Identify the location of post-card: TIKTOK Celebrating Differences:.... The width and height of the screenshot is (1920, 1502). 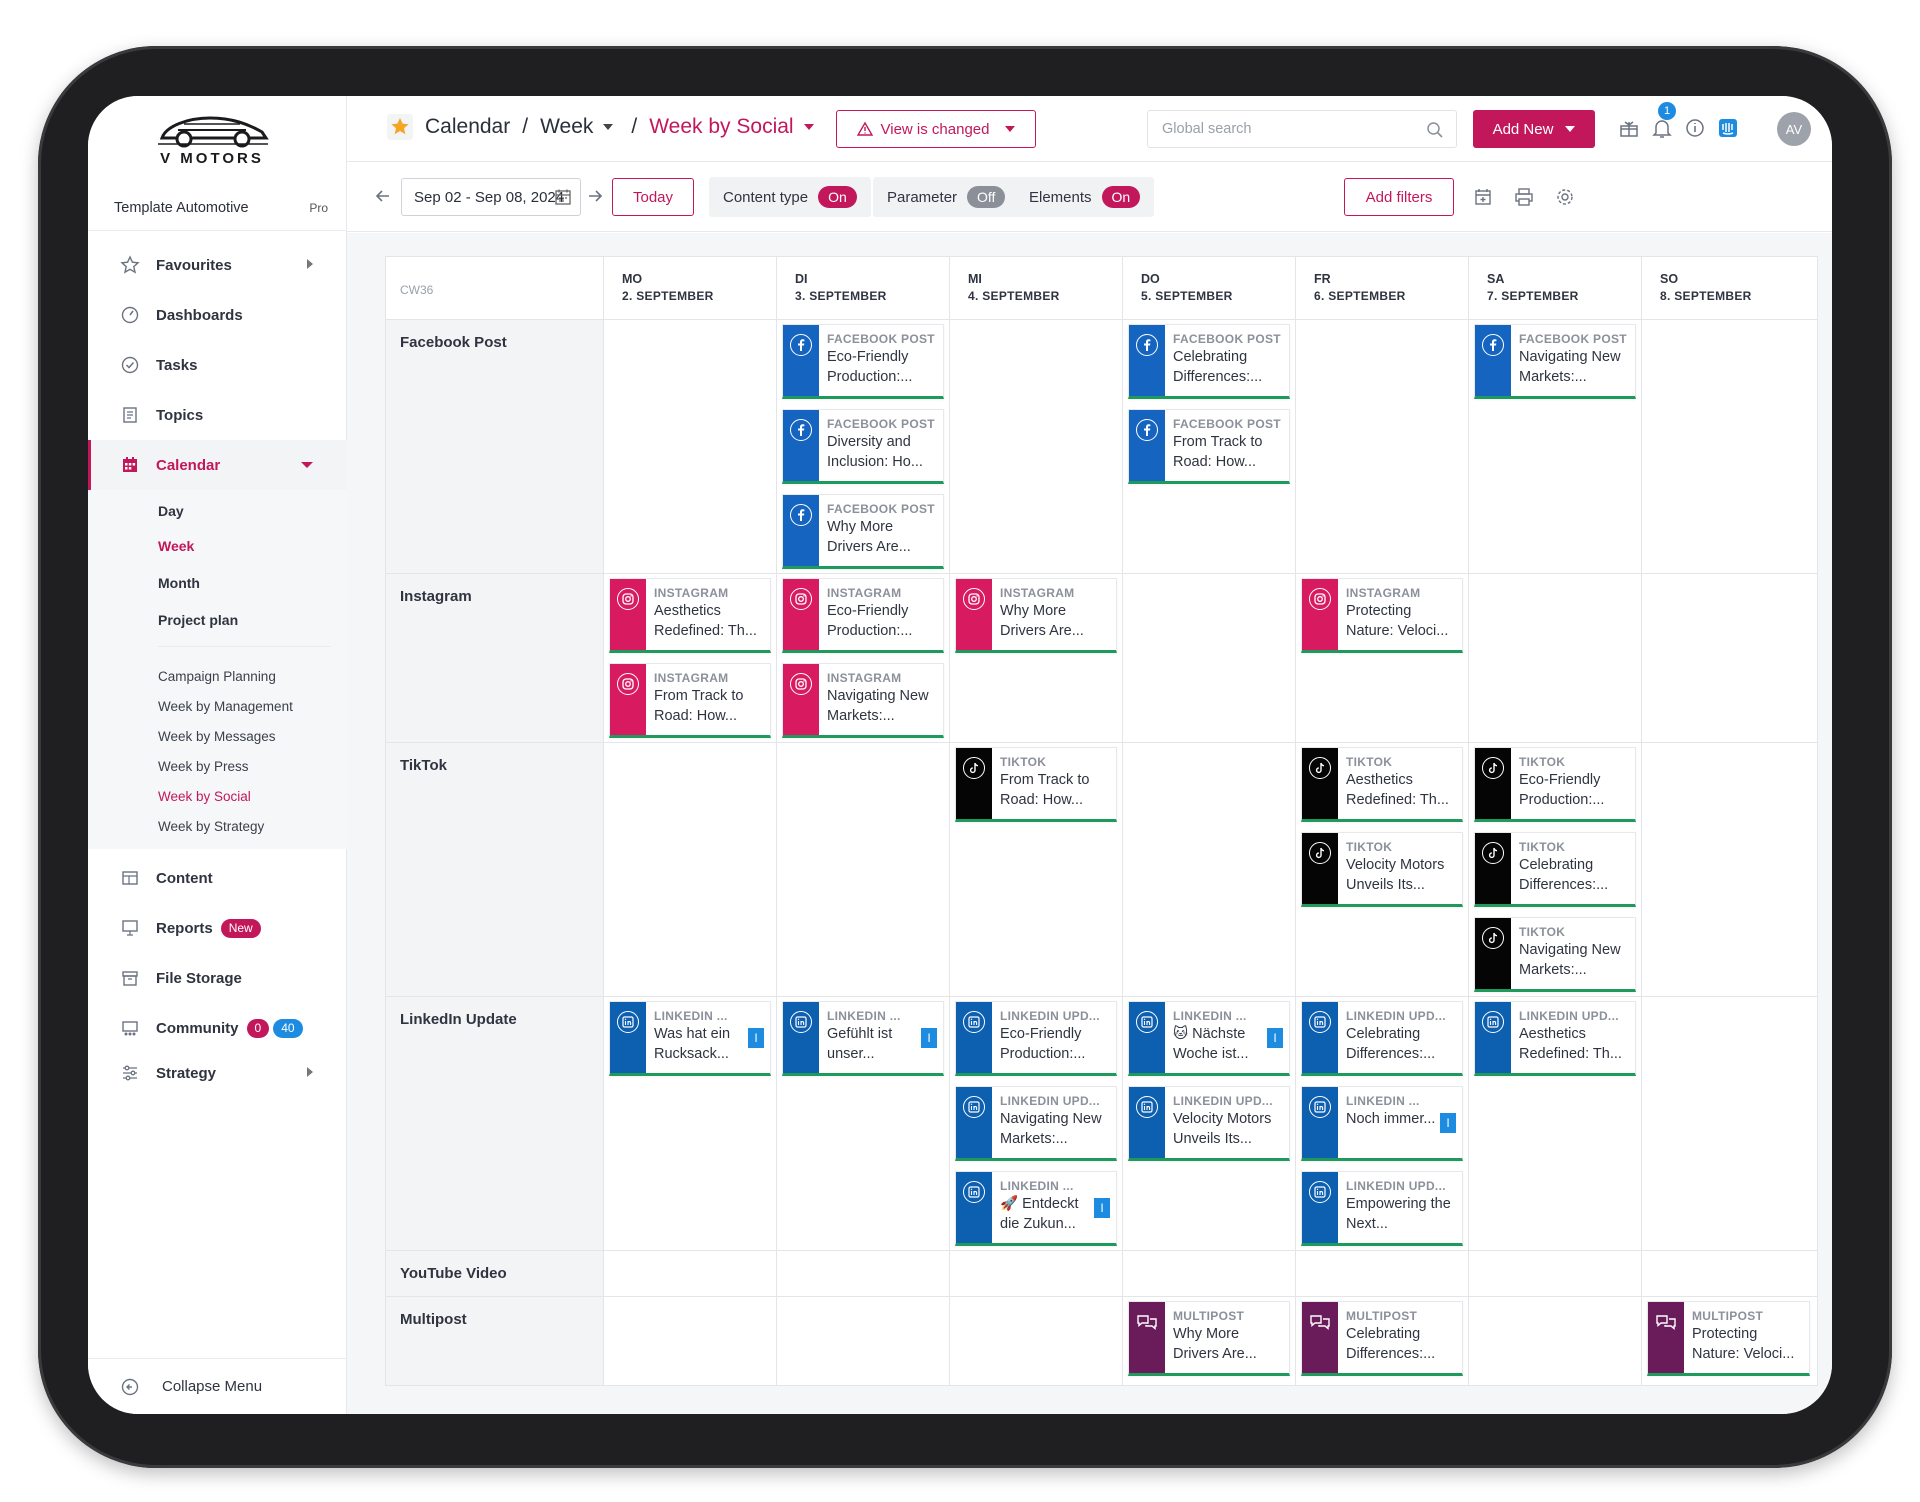
(1555, 869).